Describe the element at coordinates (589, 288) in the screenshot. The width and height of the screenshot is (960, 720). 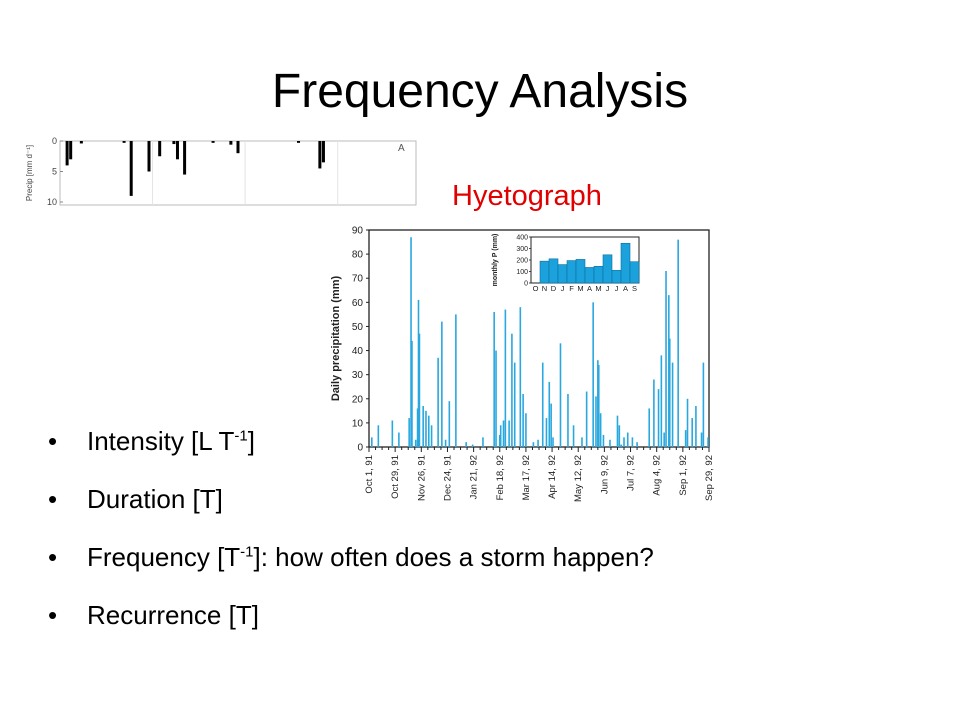
I see `inset-x-label-6: A` at that location.